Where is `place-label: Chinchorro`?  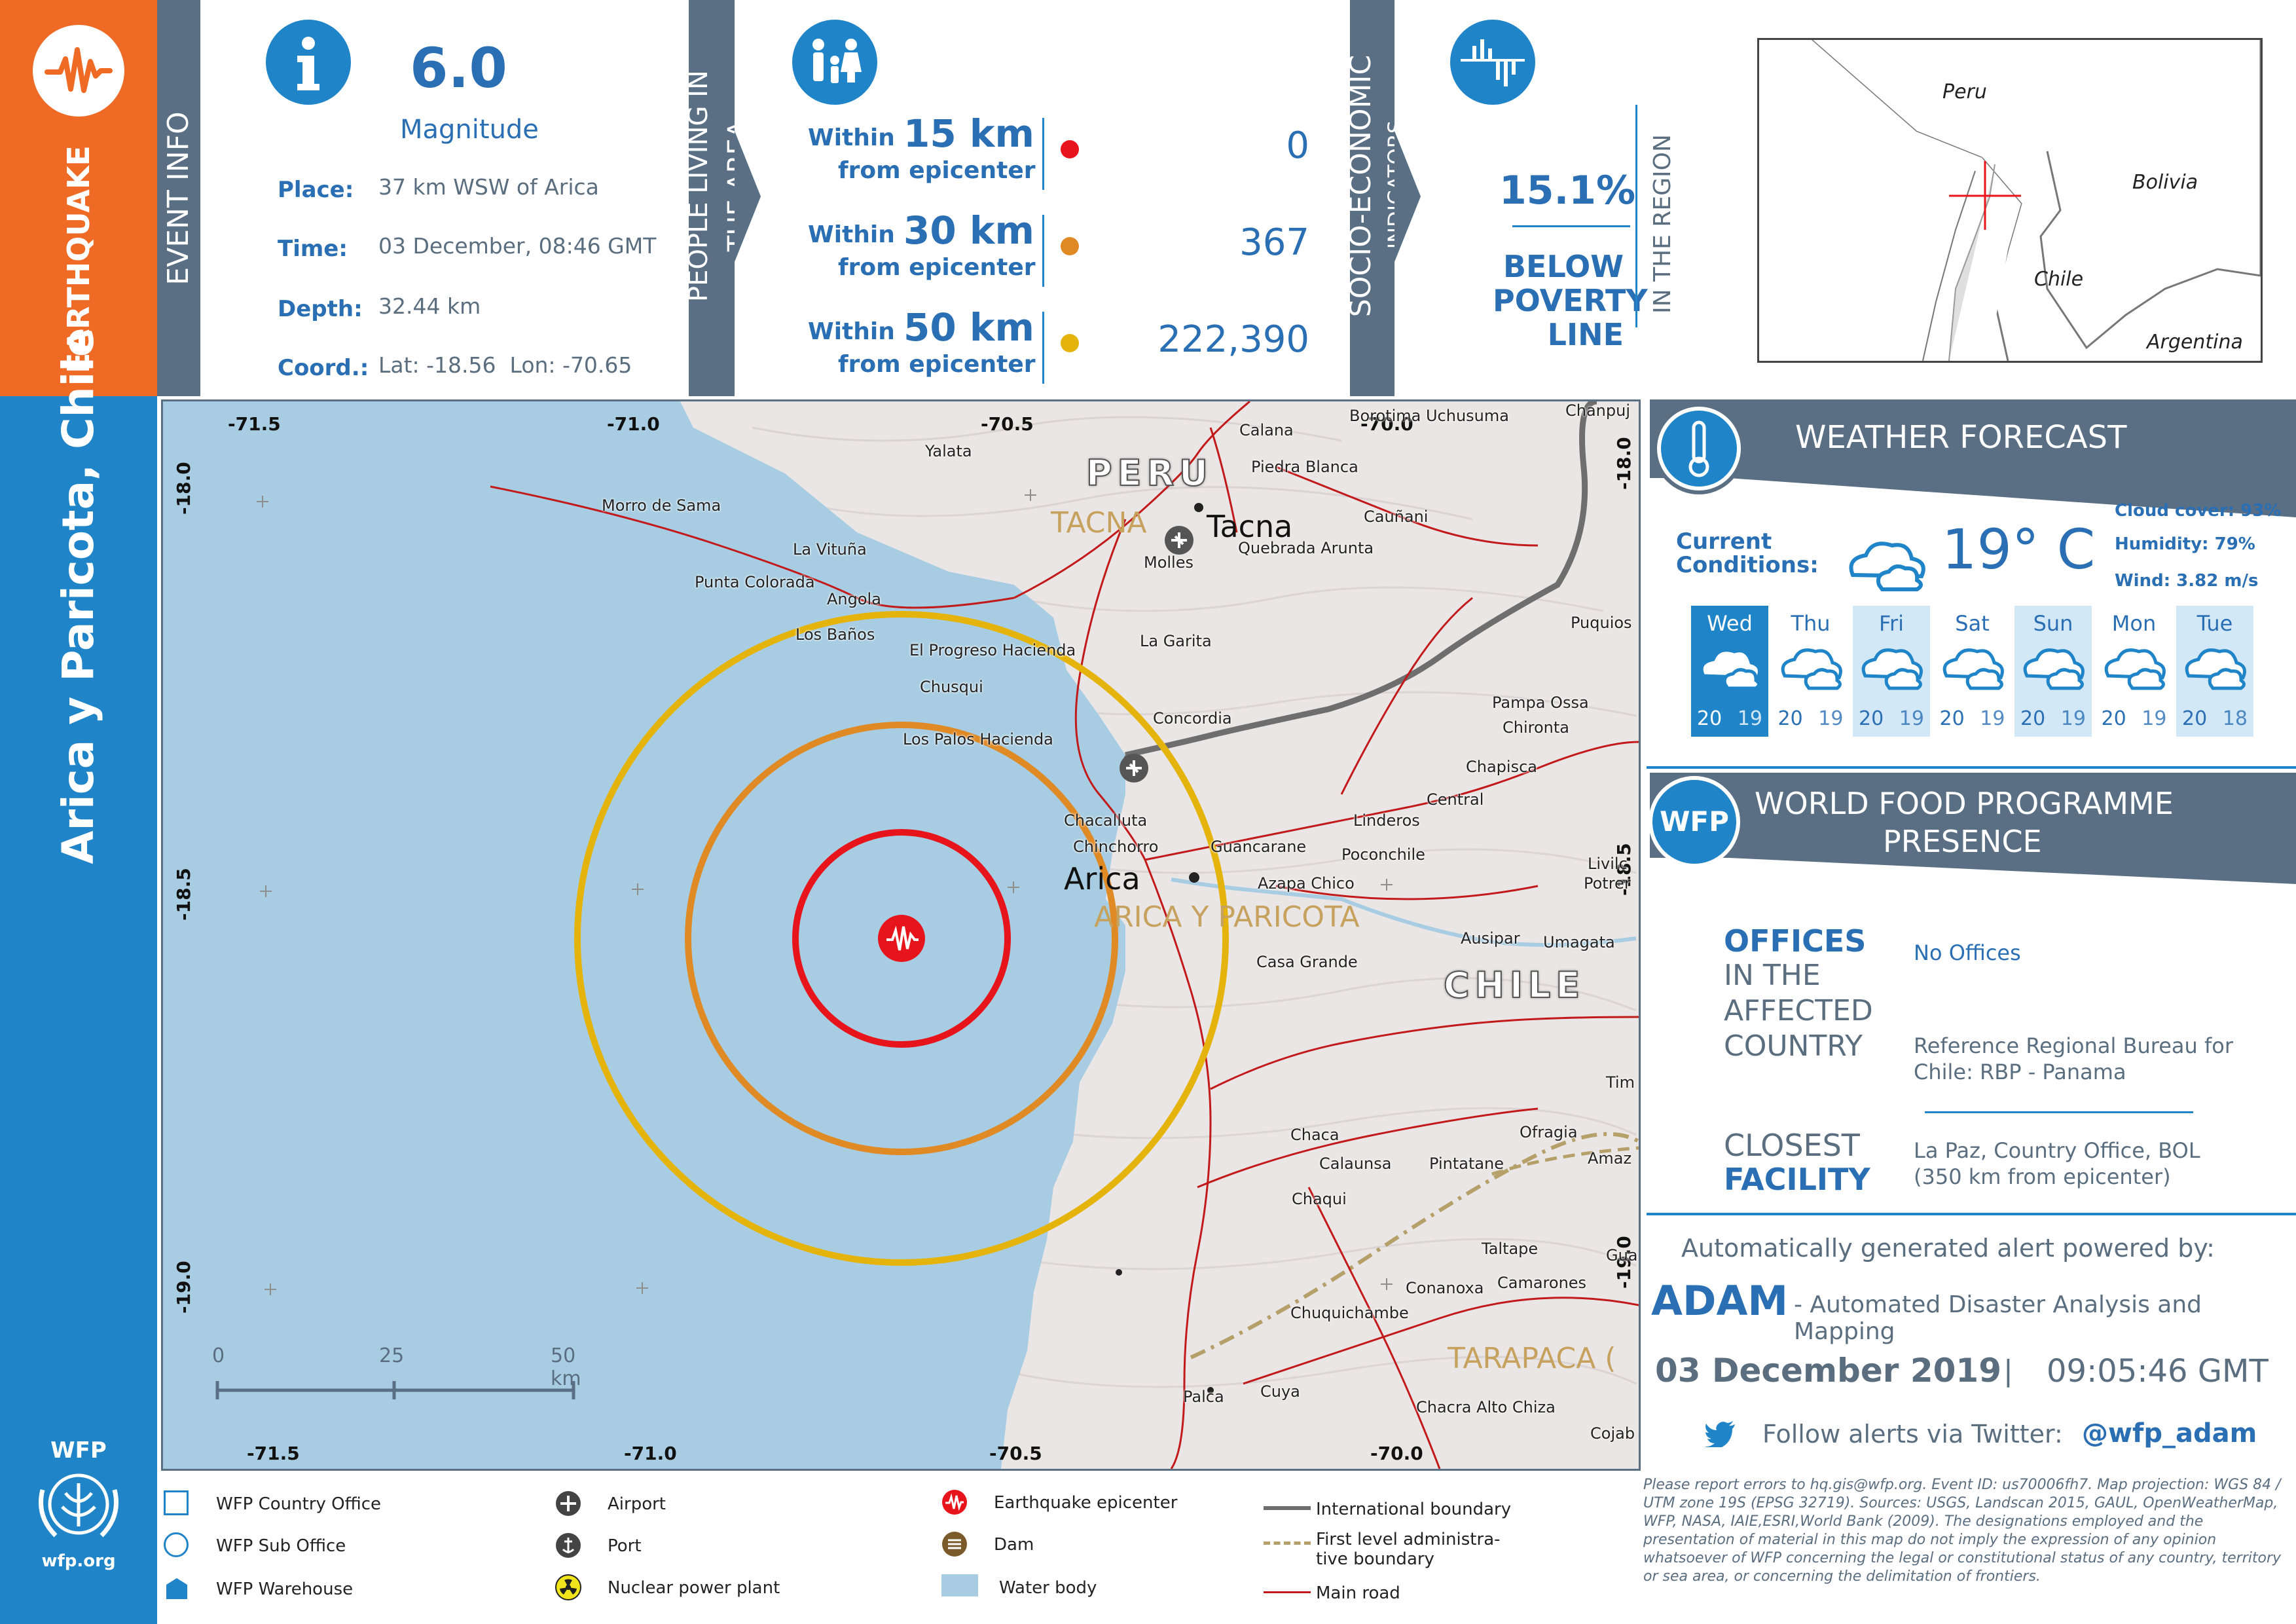 place-label: Chinchorro is located at coordinates (1116, 847).